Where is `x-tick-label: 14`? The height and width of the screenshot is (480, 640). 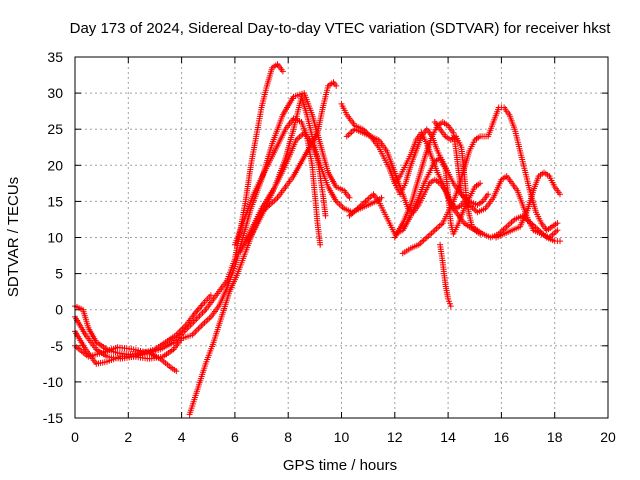
x-tick-label: 14 is located at coordinates (448, 437).